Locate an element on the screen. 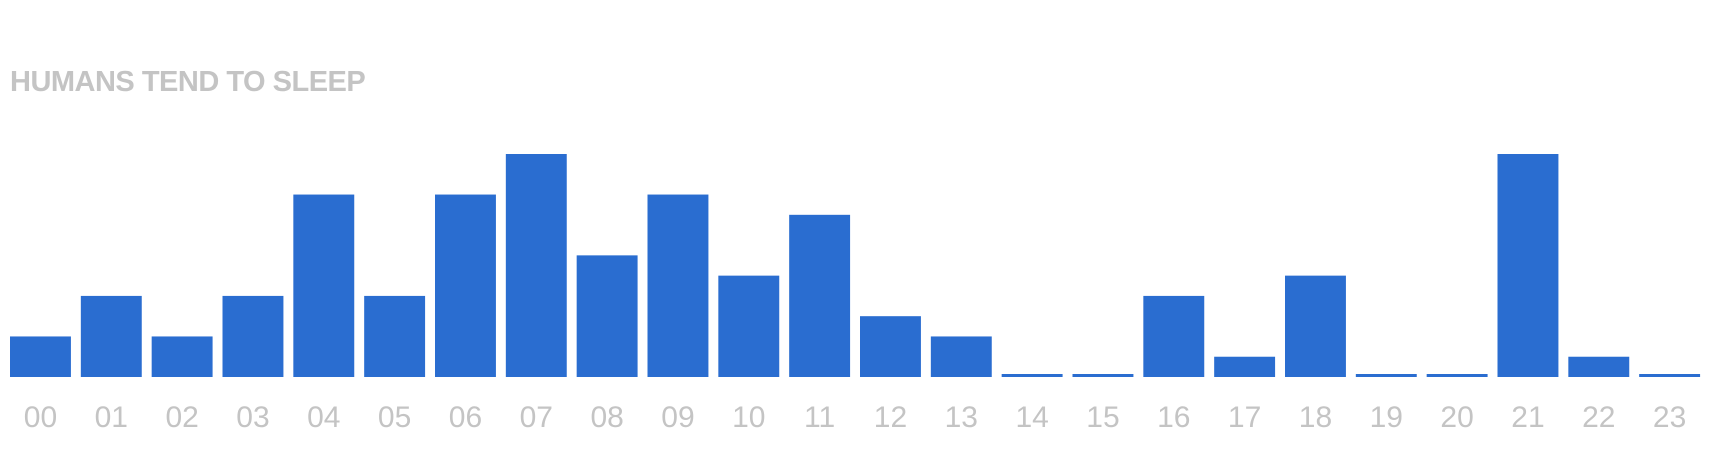 The width and height of the screenshot is (1736, 466). x-tick-label-00: 00 is located at coordinates (40, 417).